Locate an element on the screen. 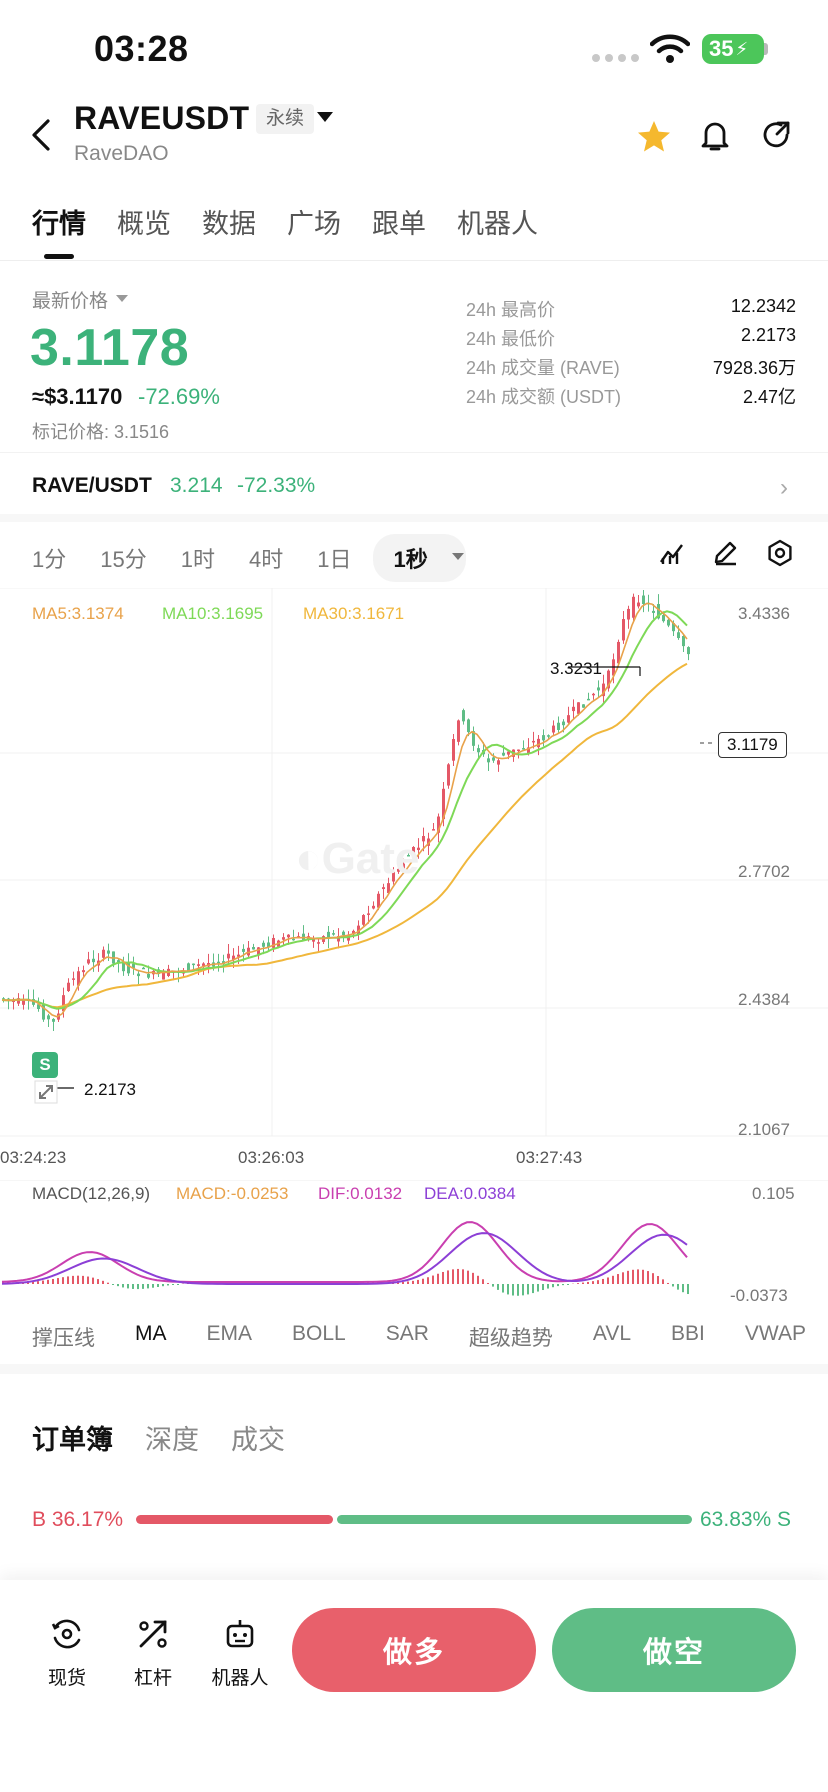  tab-bot: 机器人 is located at coordinates (497, 224).